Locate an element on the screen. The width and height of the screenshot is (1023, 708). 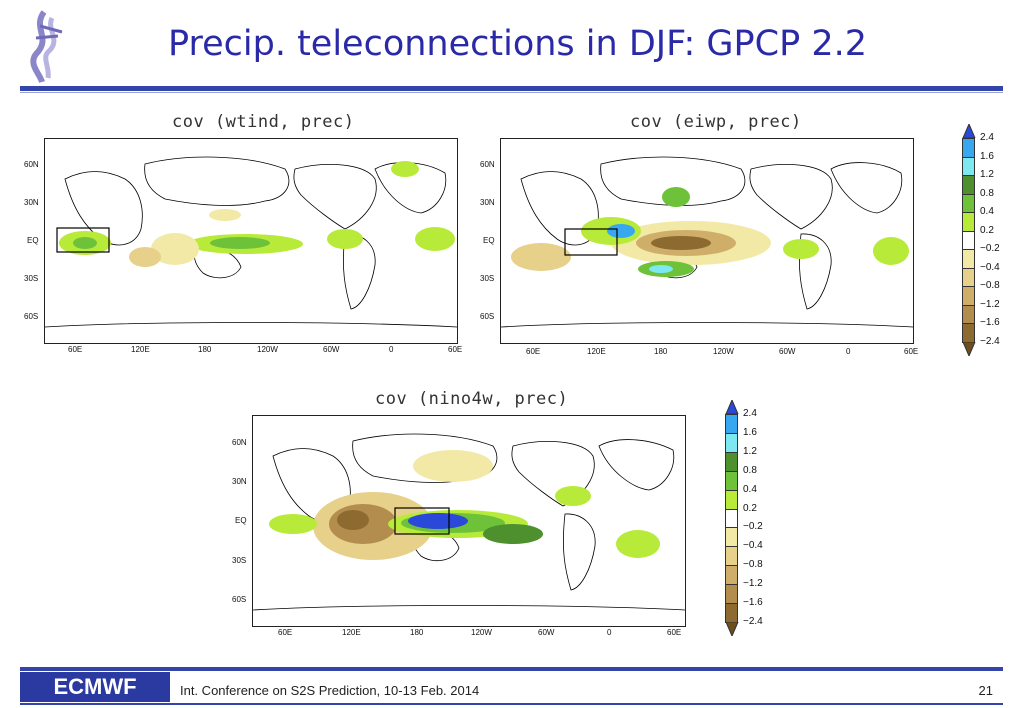
footer-divider is located at coordinates (511, 669).